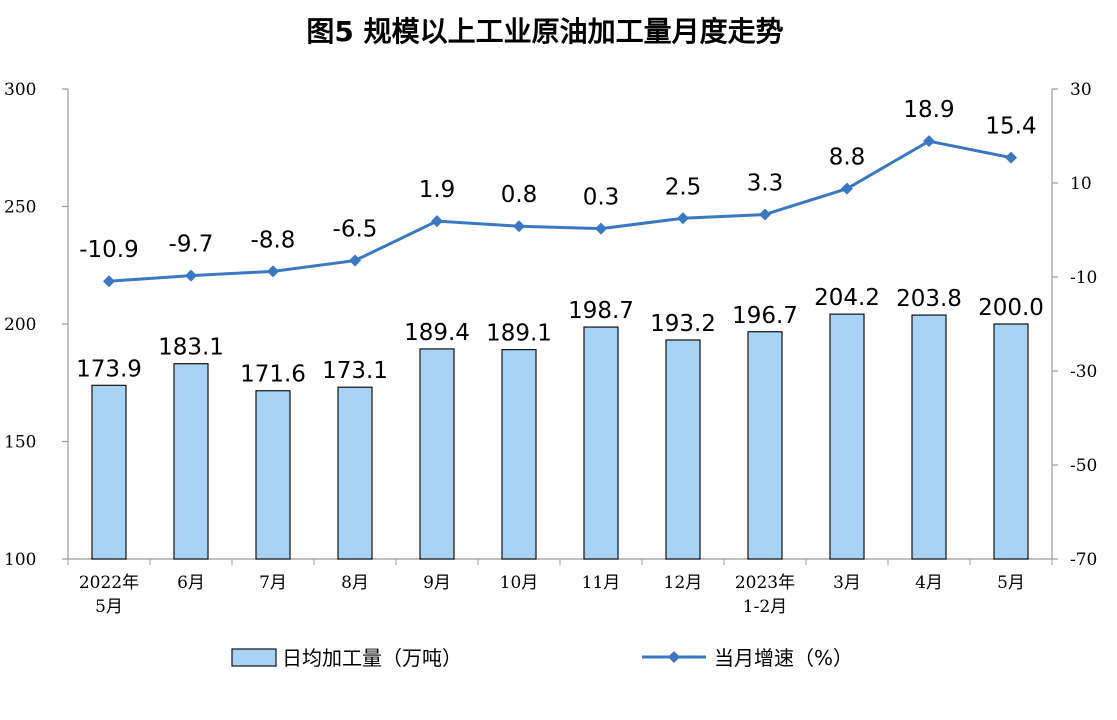  Describe the element at coordinates (109, 369) in the screenshot. I see `bar-data-label: 173.9` at that location.